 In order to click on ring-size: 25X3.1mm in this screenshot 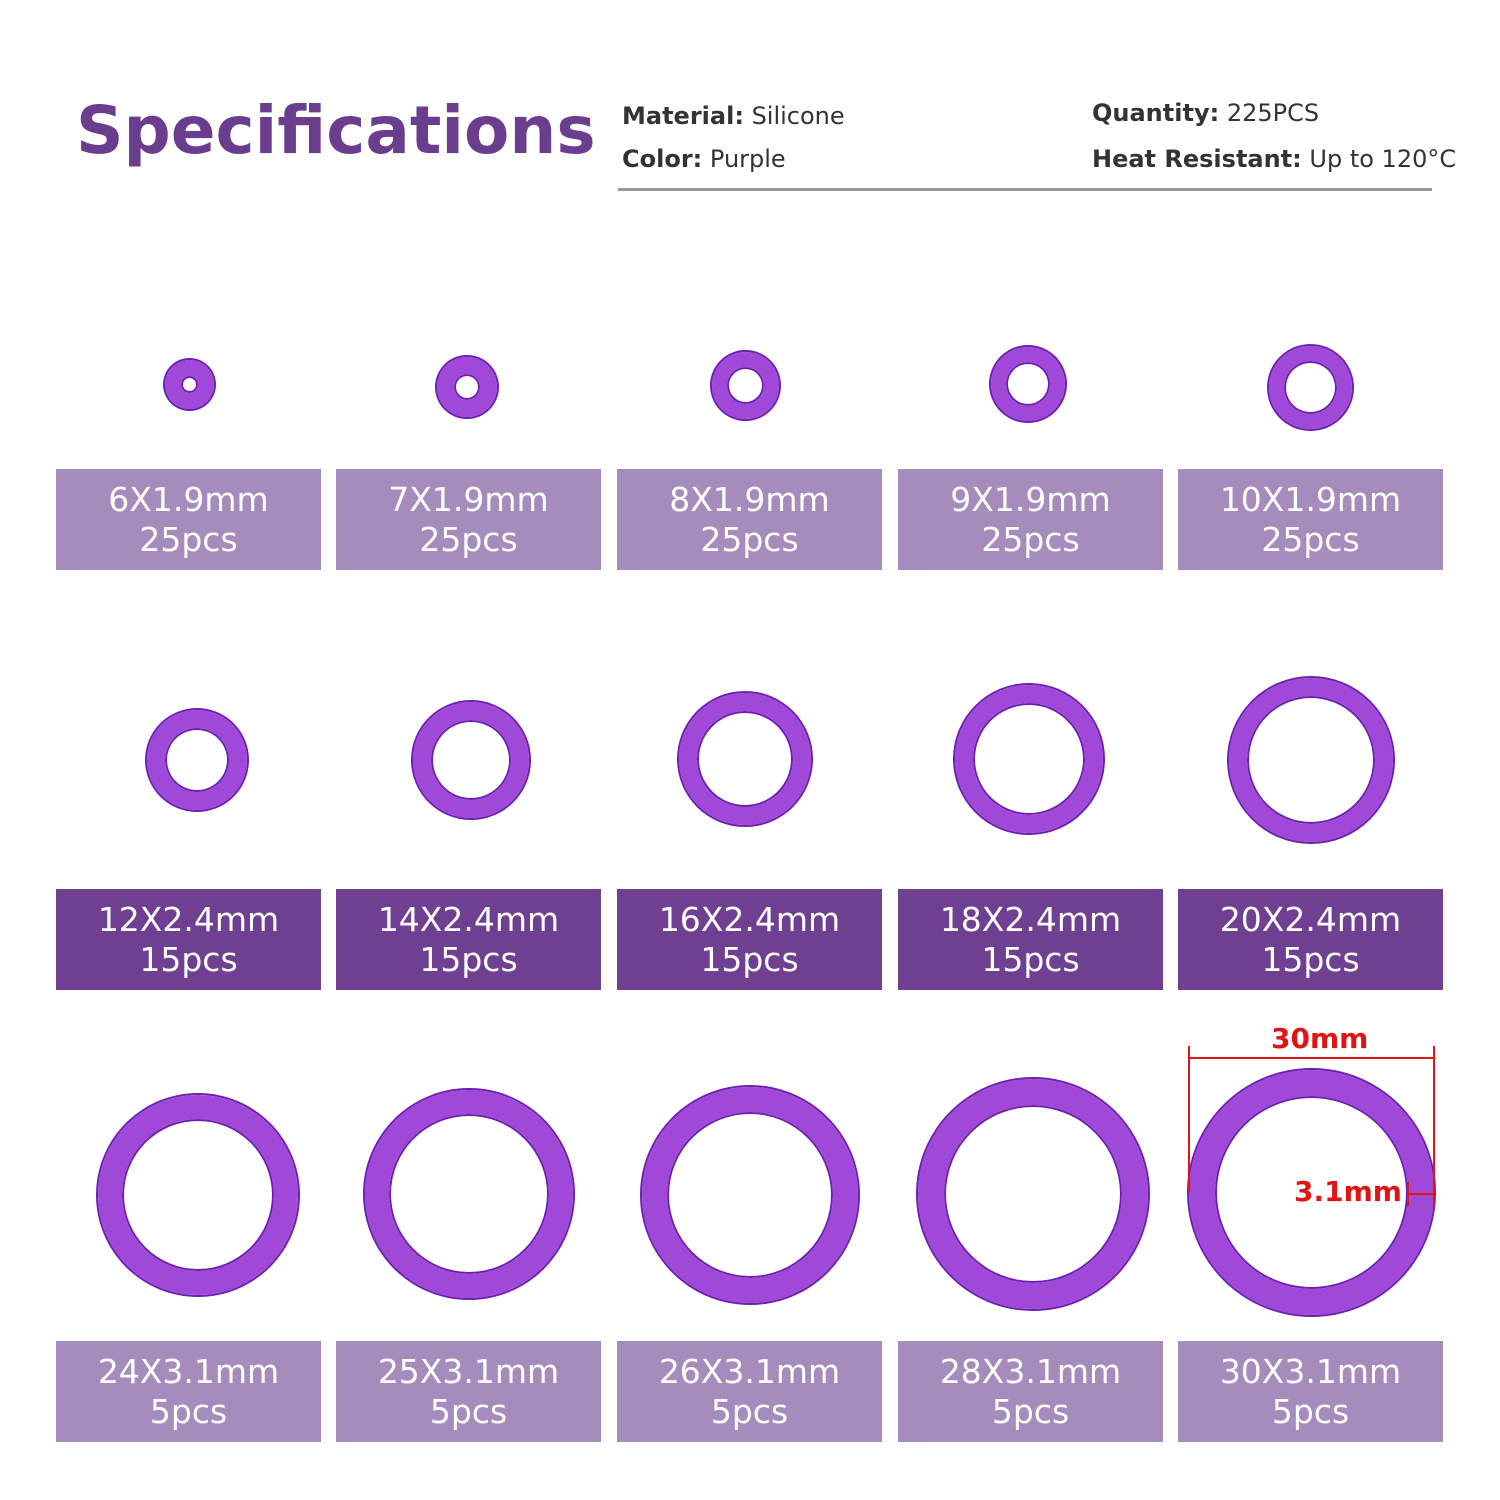, I will do `click(468, 1371)`.